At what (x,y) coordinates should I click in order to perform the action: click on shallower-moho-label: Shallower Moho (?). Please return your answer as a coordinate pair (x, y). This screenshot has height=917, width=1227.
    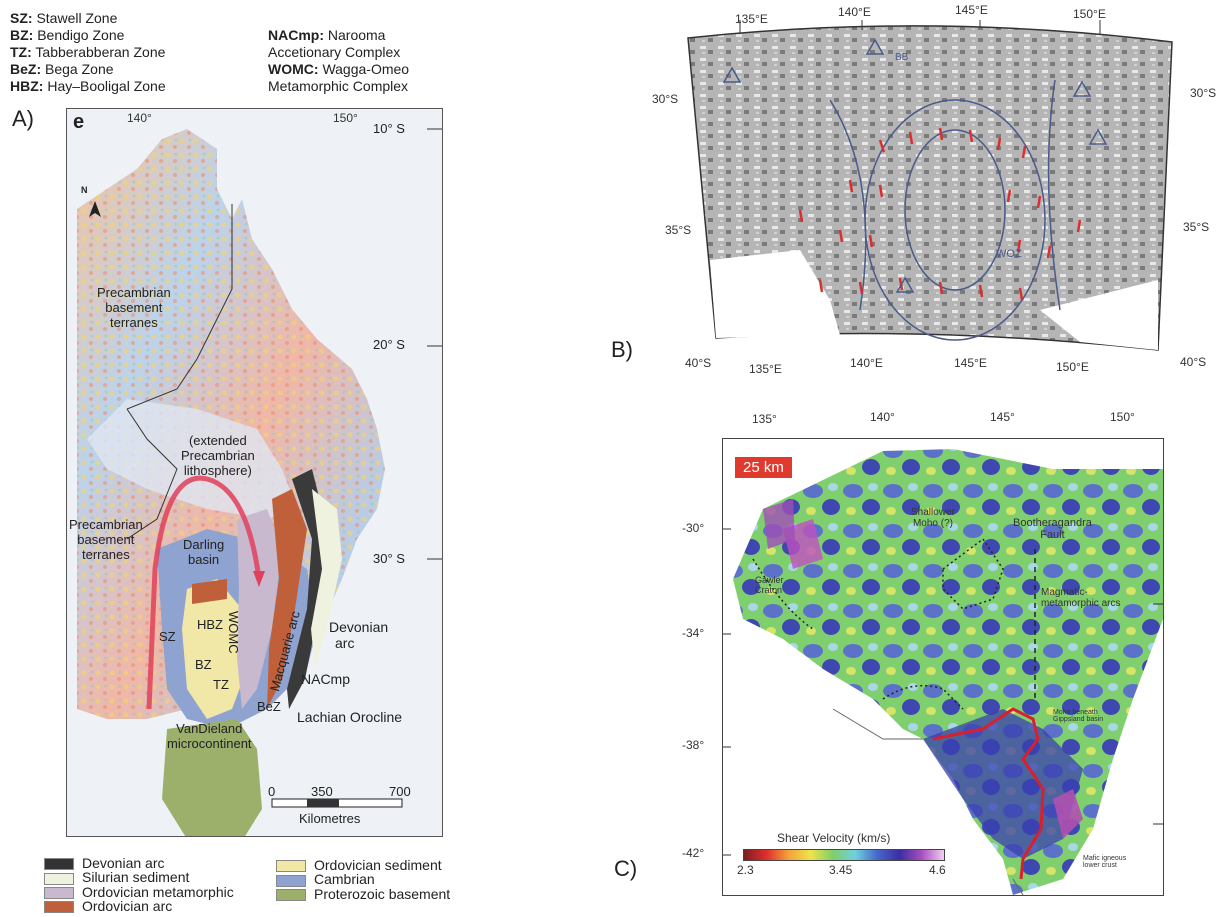
    Looking at the image, I should click on (933, 518).